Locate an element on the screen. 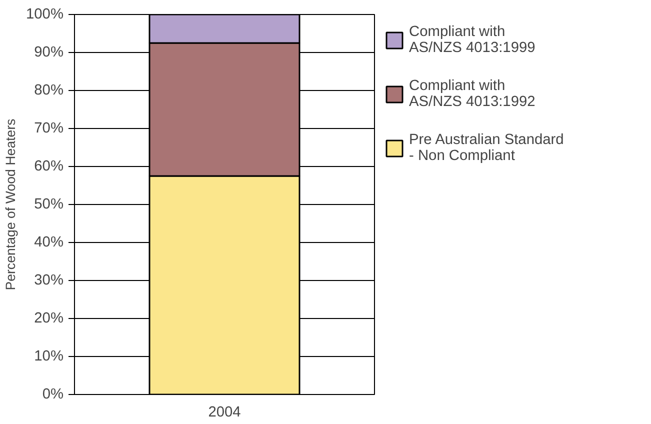 Image resolution: width=651 pixels, height=424 pixels. x-tick-label: 2004 is located at coordinates (224, 412).